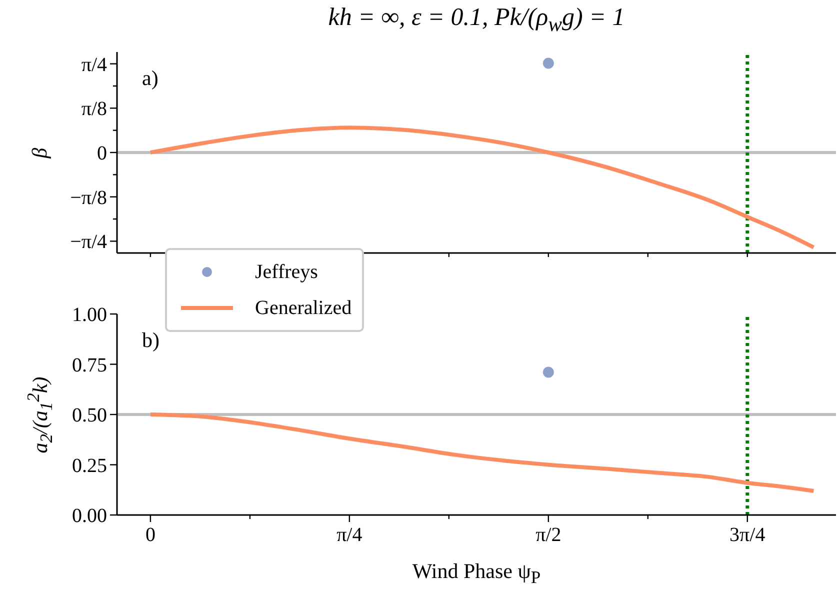 The height and width of the screenshot is (589, 837). What do you see at coordinates (482, 452) in the screenshot?
I see `line-series` at bounding box center [482, 452].